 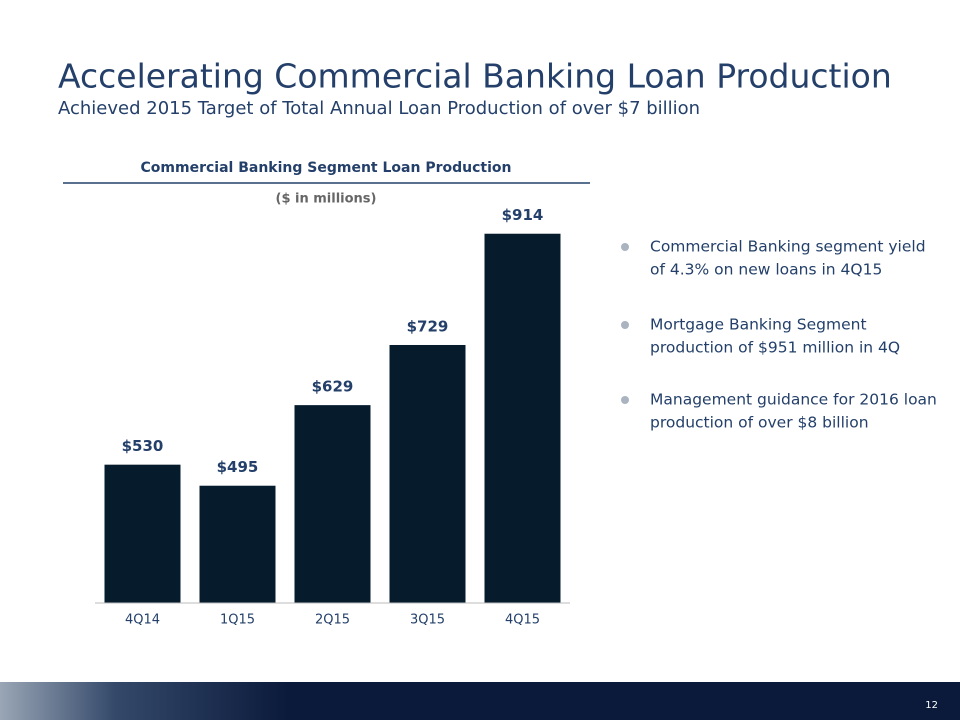 What do you see at coordinates (793, 400) in the screenshot?
I see `bullet-text: Management guidance for 2016 loan` at bounding box center [793, 400].